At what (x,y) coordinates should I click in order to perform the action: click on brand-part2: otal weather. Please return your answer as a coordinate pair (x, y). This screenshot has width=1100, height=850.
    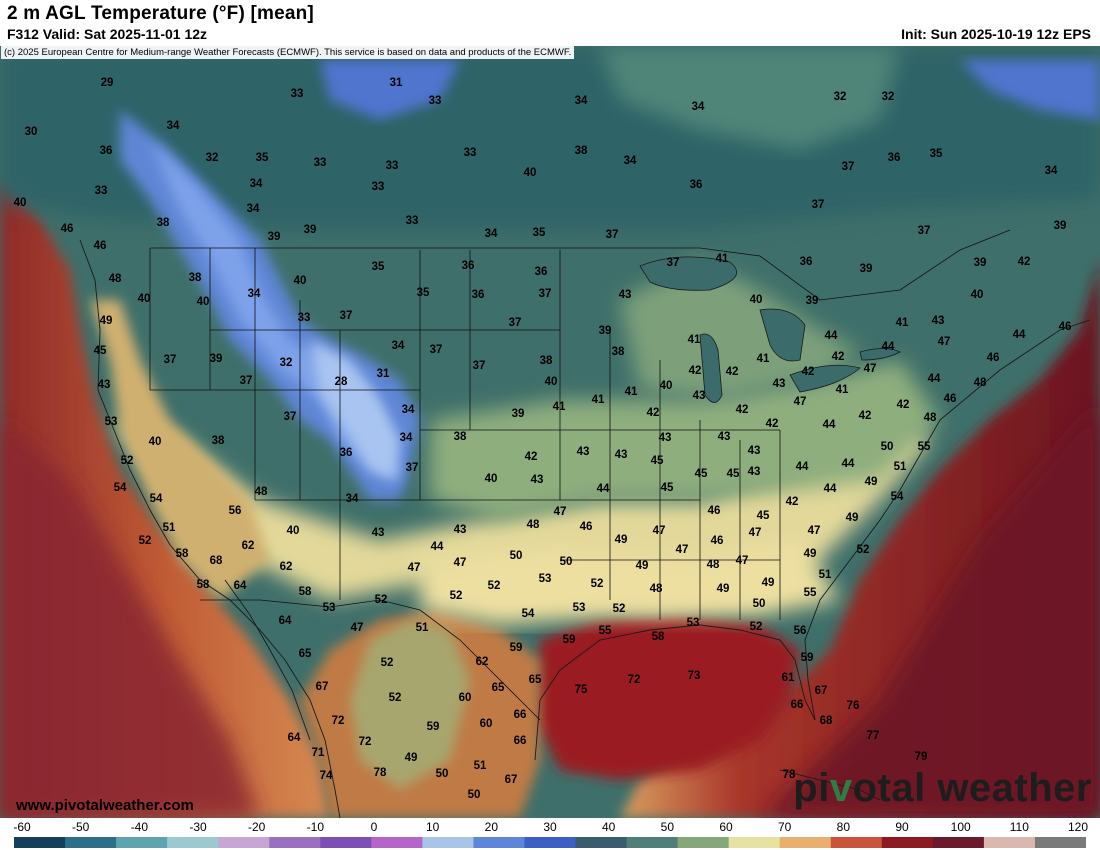
    Looking at the image, I should click on (972, 788).